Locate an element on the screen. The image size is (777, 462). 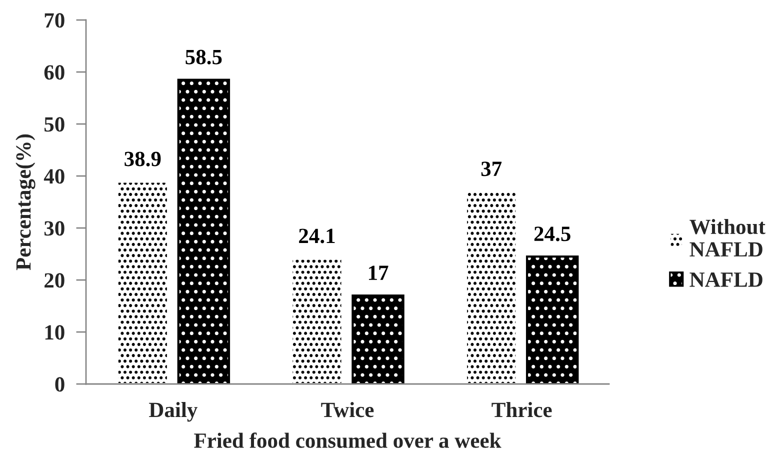
y-axis-title: Percentage(%) is located at coordinates (26, 202).